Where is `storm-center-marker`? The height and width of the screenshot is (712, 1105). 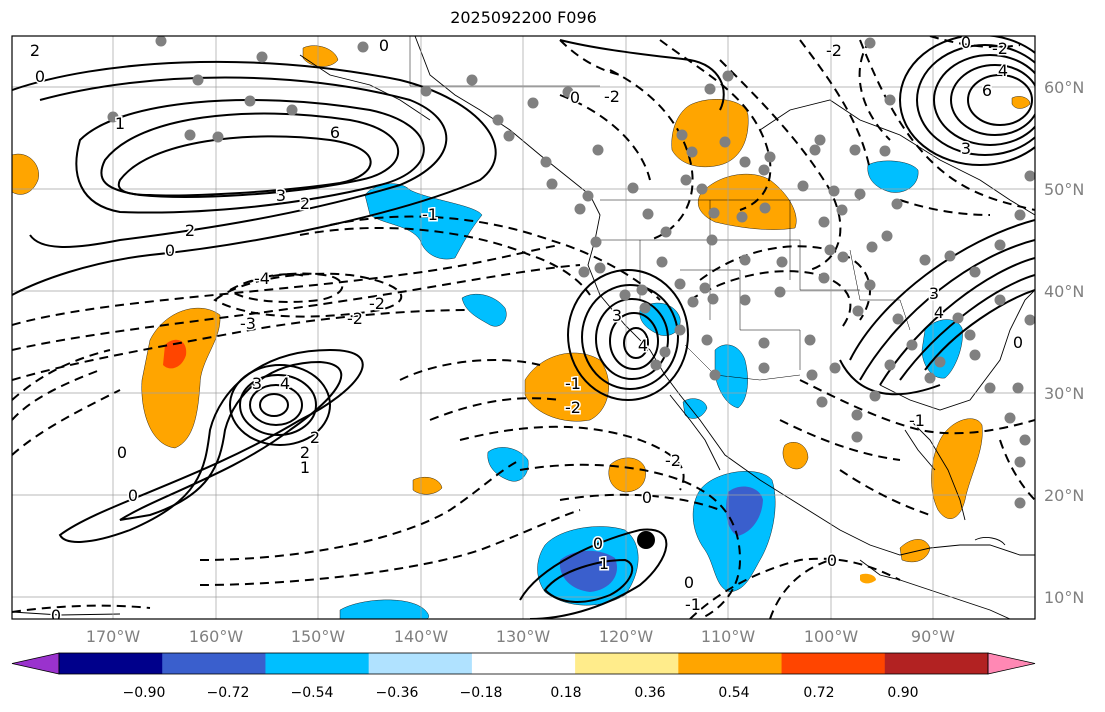
storm-center-marker is located at coordinates (646, 540).